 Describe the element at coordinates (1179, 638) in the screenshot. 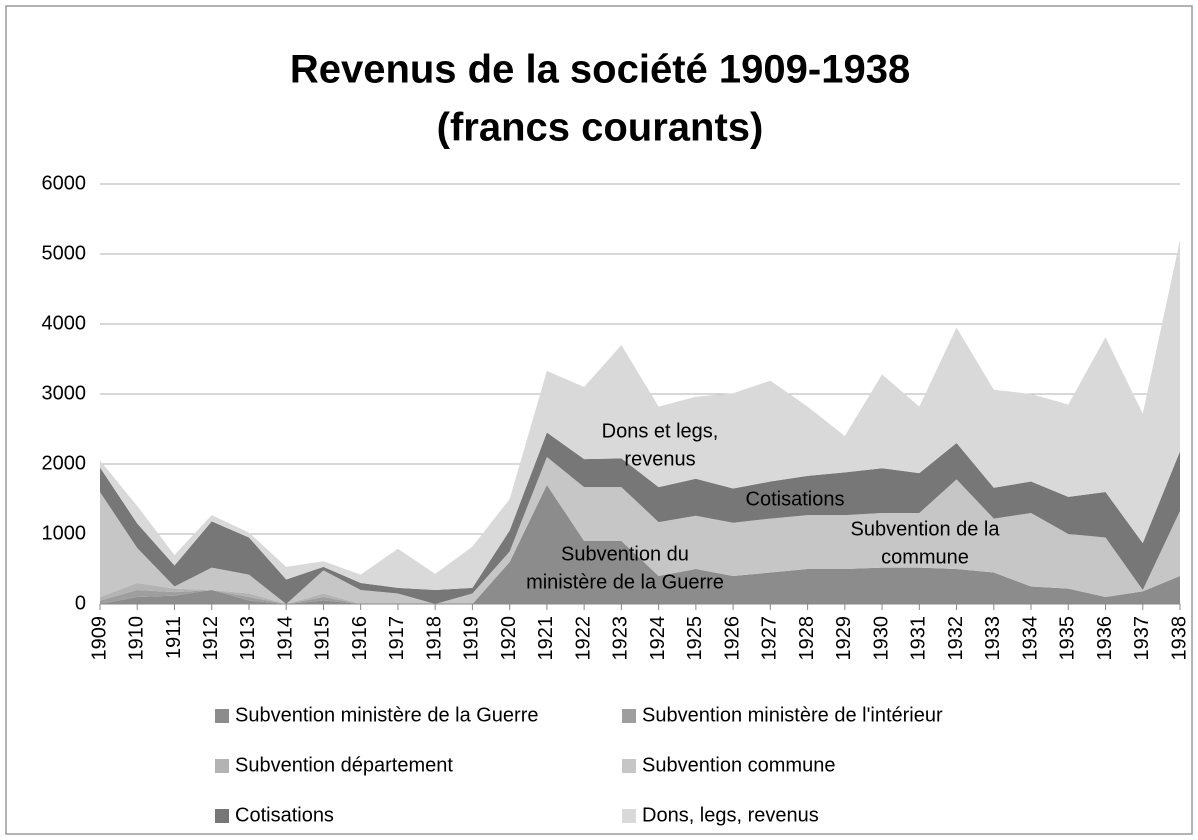

I see `x-tick-label: 1938` at that location.